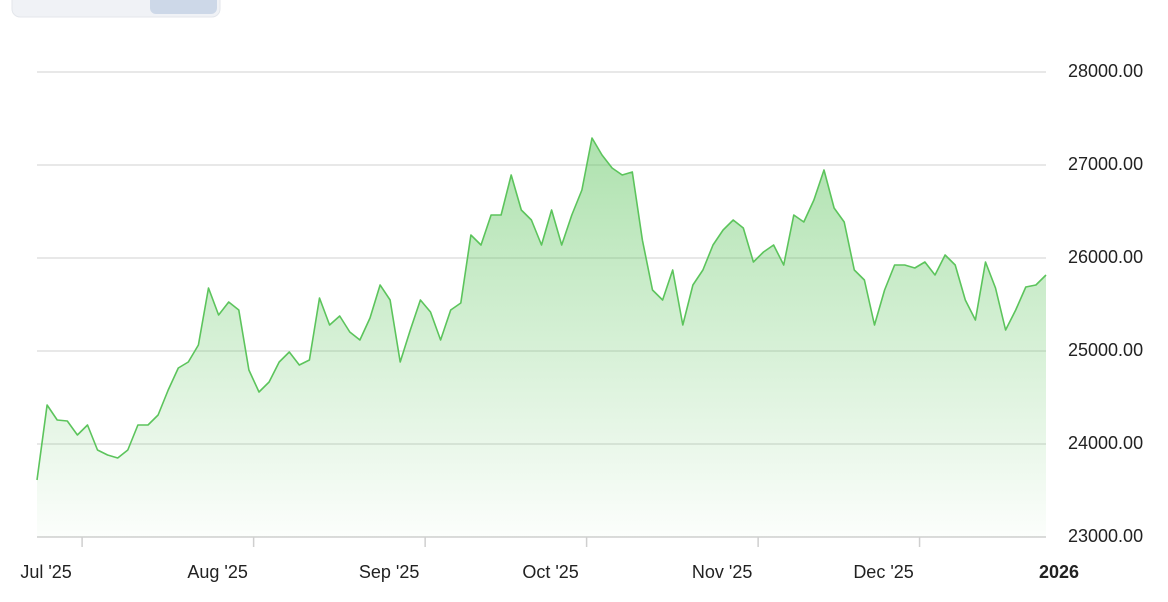 Image resolution: width=1168 pixels, height=602 pixels. Describe the element at coordinates (1105, 536) in the screenshot. I see `y-tick-label: 23000.00` at that location.